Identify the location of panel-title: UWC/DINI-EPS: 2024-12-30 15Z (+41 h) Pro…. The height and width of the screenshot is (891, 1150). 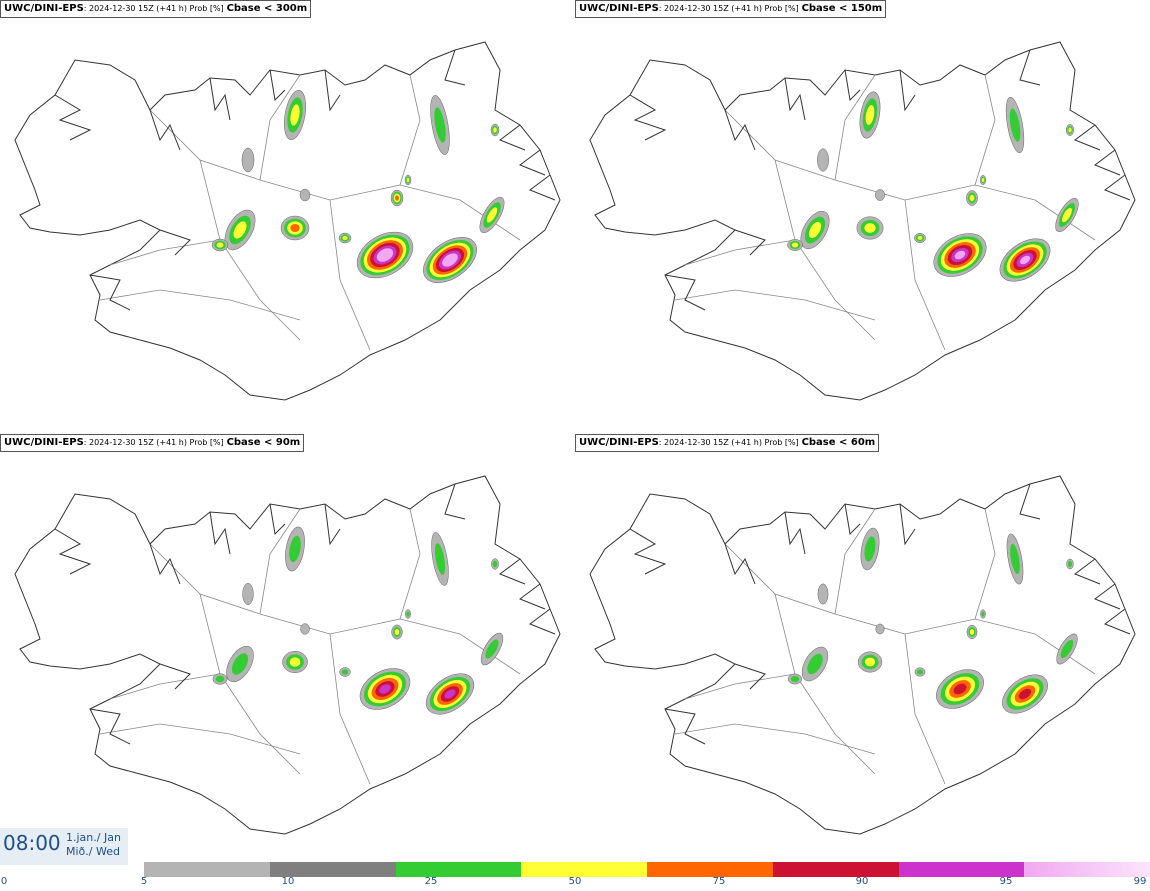
(731, 9).